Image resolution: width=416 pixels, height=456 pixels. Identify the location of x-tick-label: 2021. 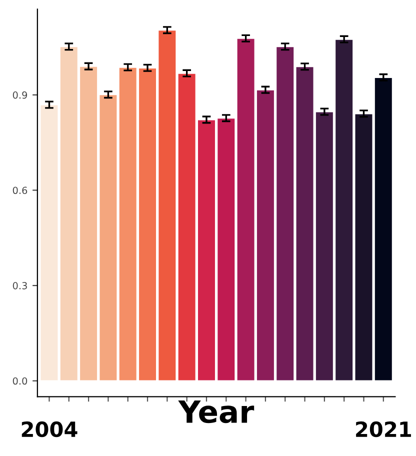
(383, 429).